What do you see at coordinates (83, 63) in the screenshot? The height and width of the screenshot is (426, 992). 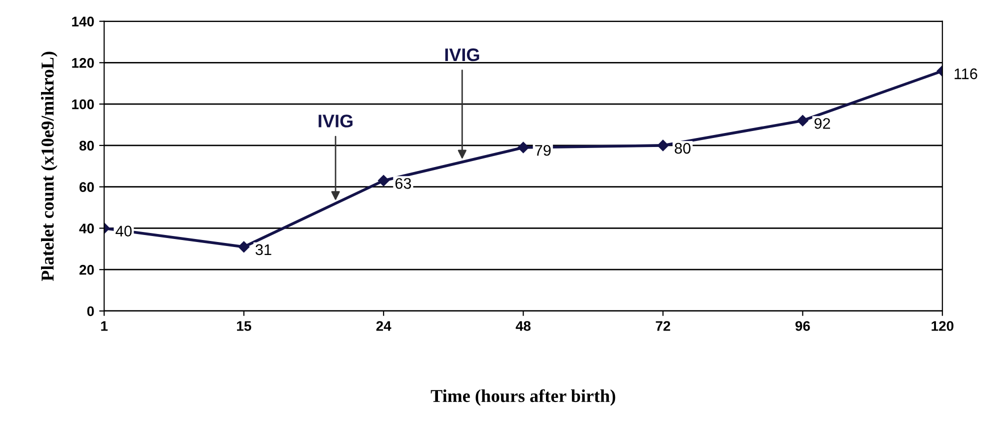 I see `y-tick-label: 120` at bounding box center [83, 63].